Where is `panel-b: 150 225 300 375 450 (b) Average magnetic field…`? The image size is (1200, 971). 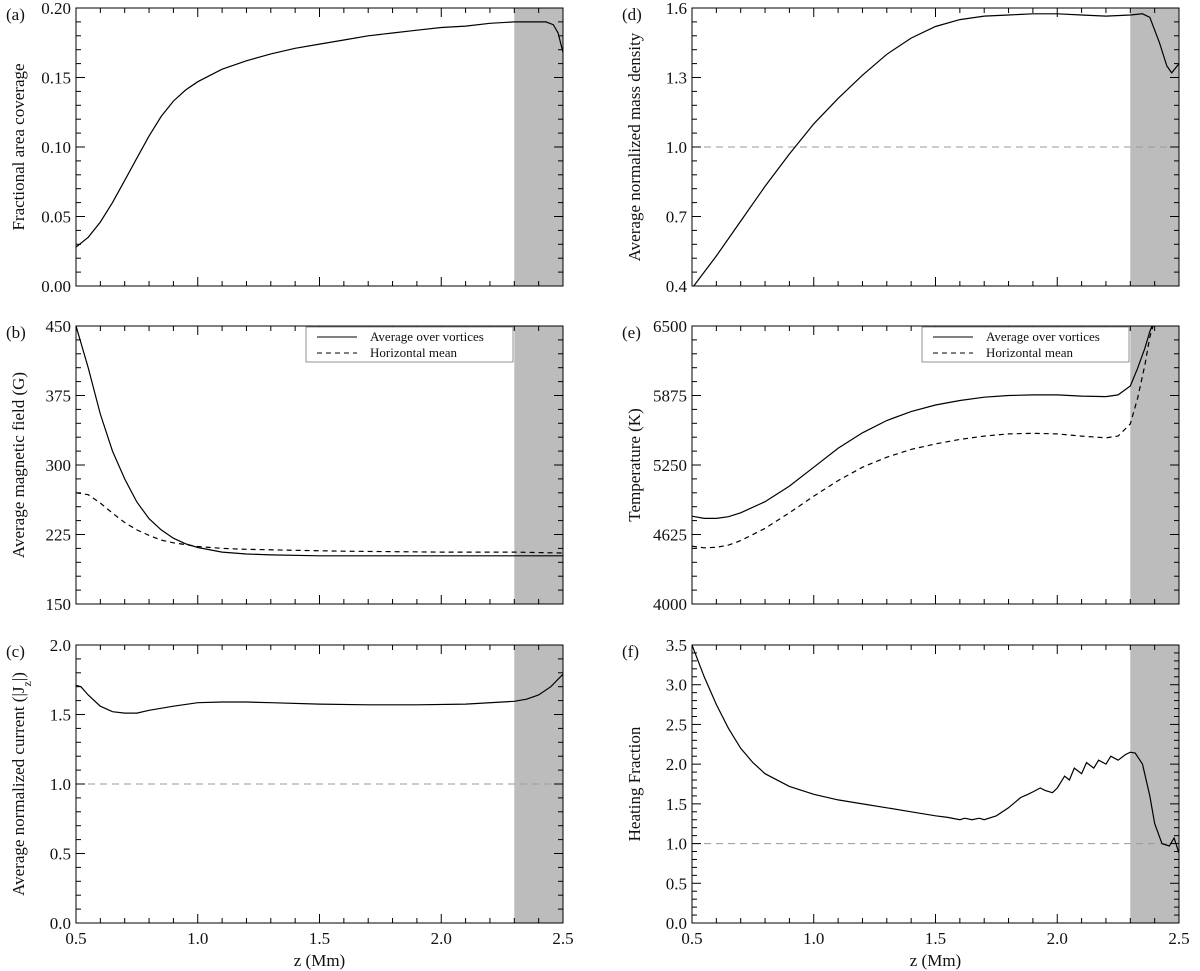 panel-b: 150 225 300 375 450 (b) Average magnetic field… is located at coordinates (285, 465).